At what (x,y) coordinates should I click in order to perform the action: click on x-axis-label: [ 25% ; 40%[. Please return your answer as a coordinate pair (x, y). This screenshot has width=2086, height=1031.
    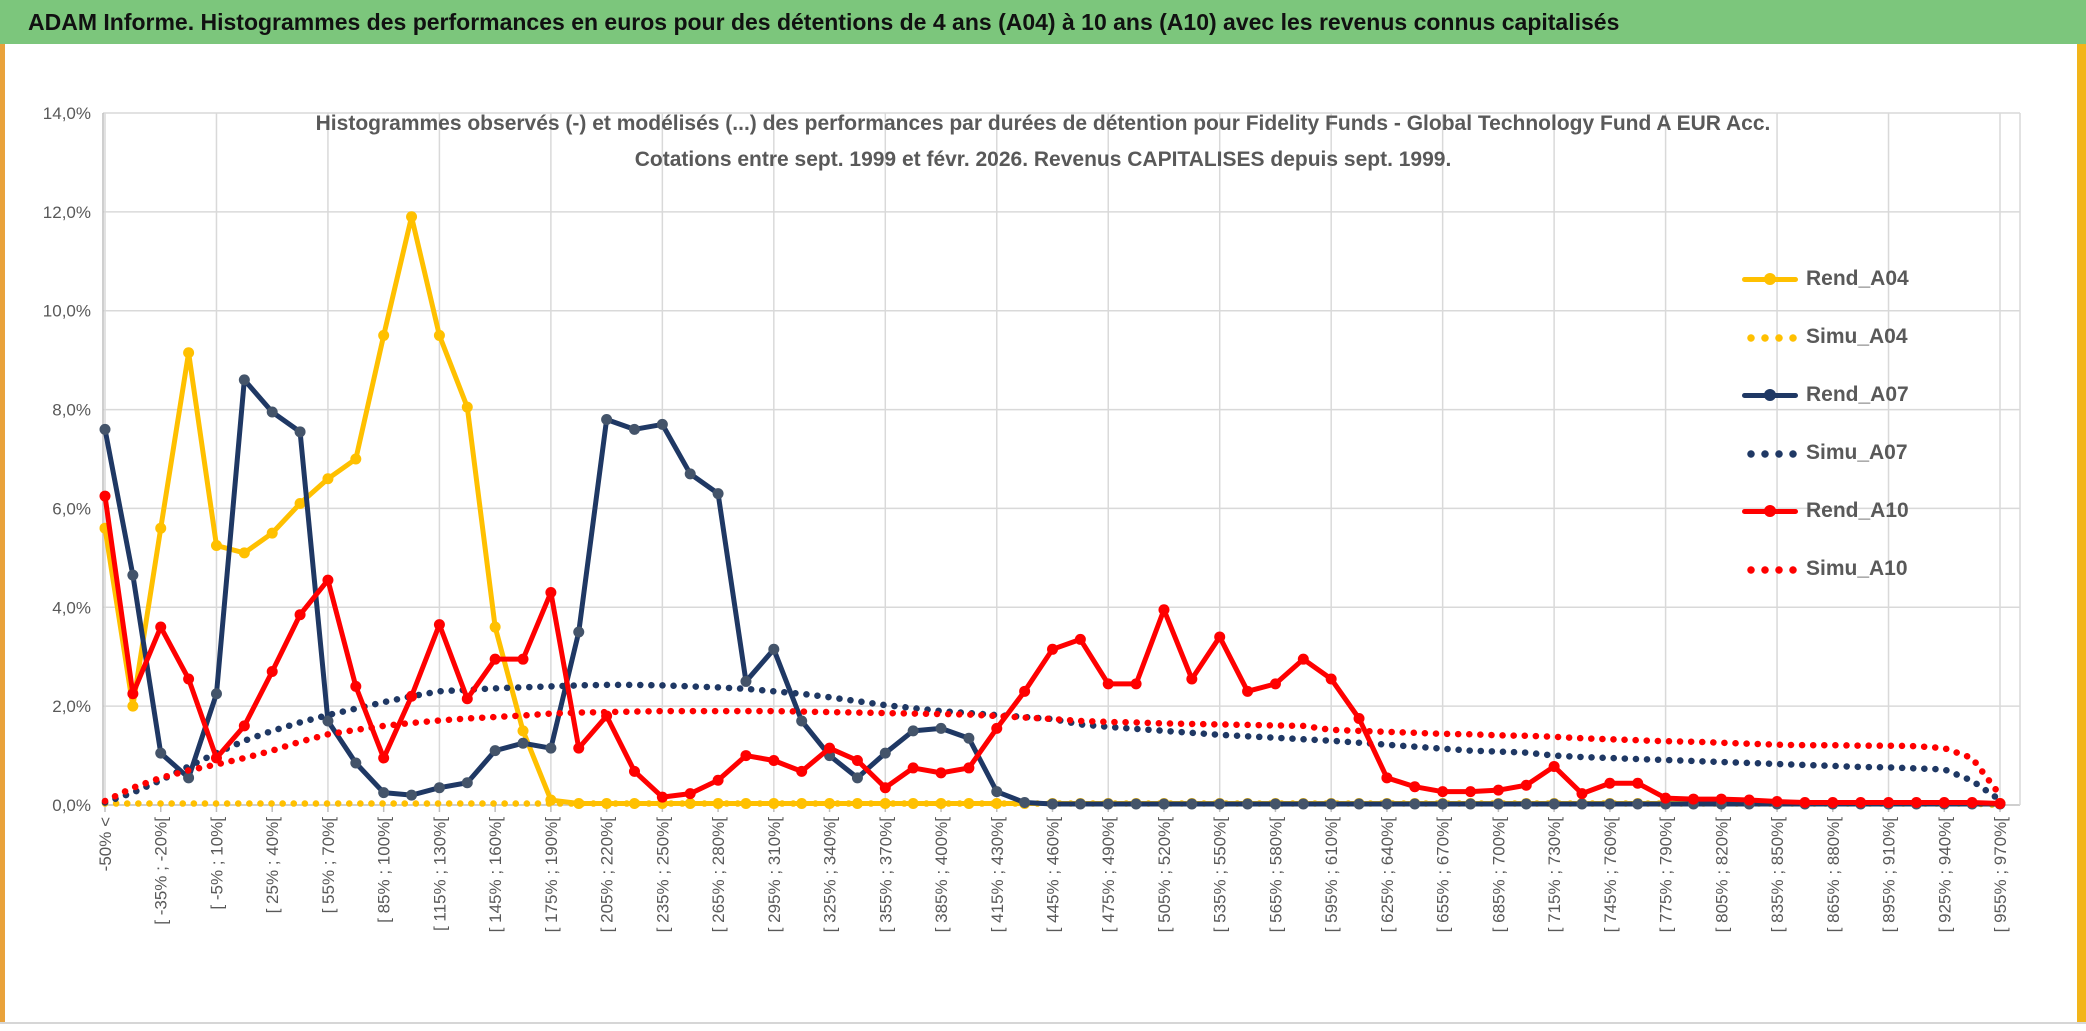
    Looking at the image, I should click on (272, 865).